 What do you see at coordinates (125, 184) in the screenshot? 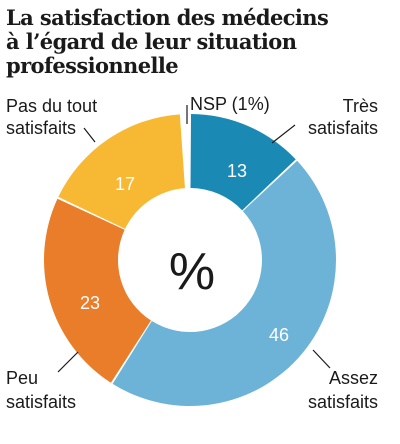
I see `slice-value-pas-du-tout: 17` at bounding box center [125, 184].